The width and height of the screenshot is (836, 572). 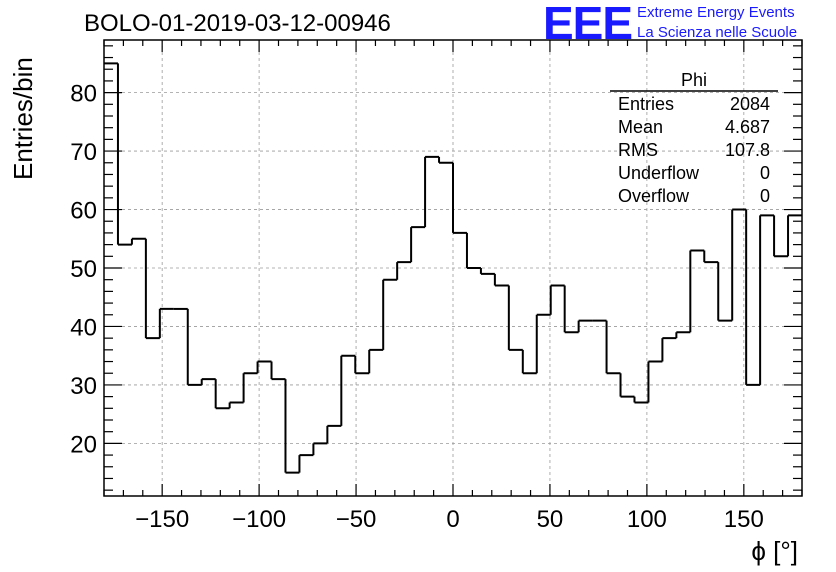 What do you see at coordinates (747, 127) in the screenshot?
I see `stats-row-value: 4.687` at bounding box center [747, 127].